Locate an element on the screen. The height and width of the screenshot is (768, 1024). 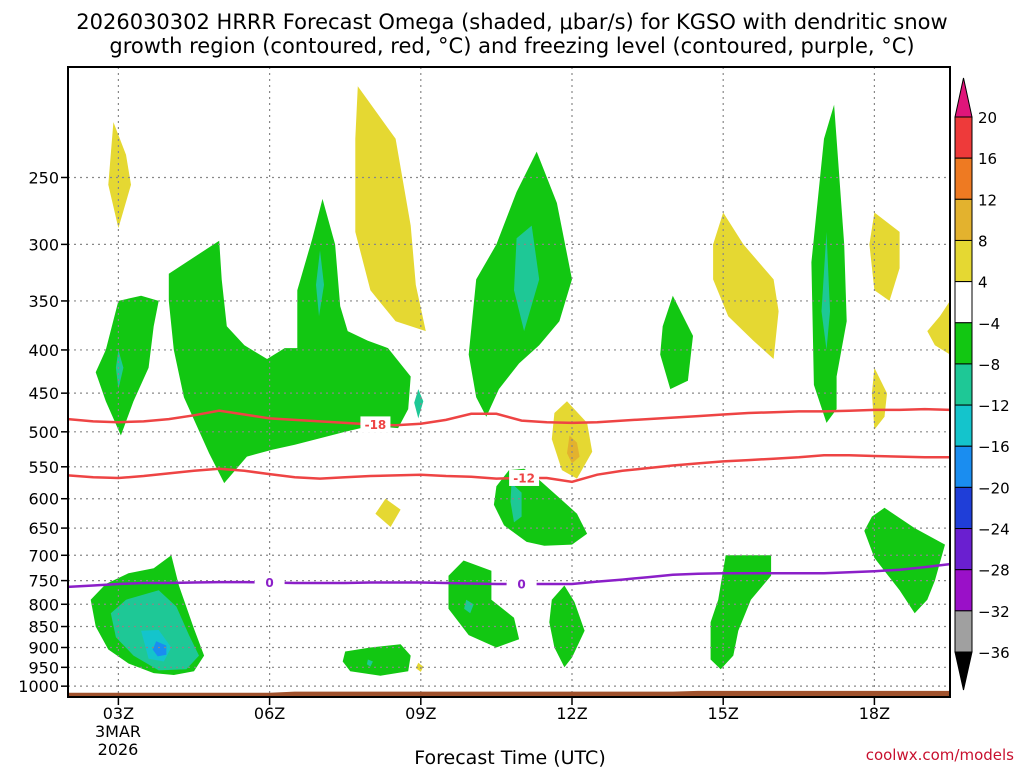
y-tick-label: 750 is located at coordinates (43, 581).